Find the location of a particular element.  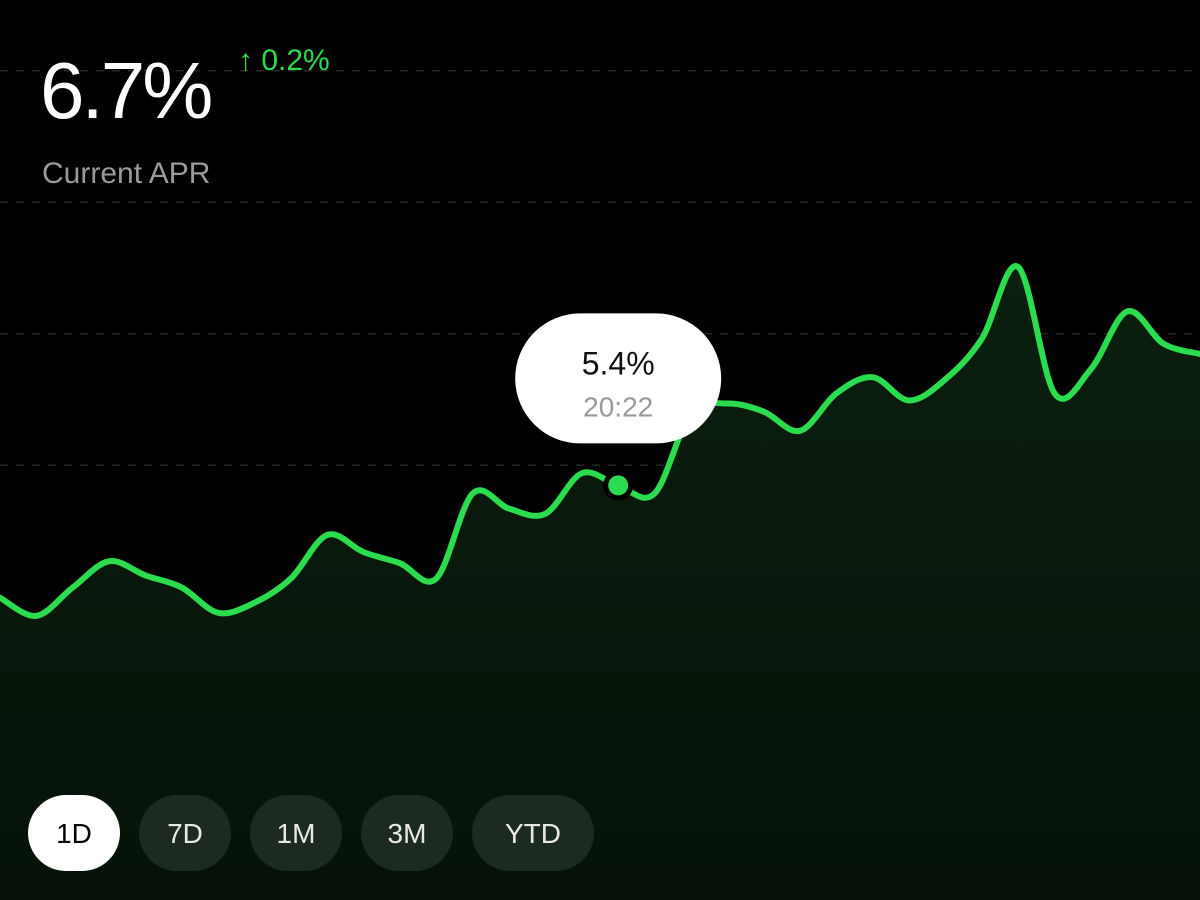

hover-point-dot is located at coordinates (618, 485).